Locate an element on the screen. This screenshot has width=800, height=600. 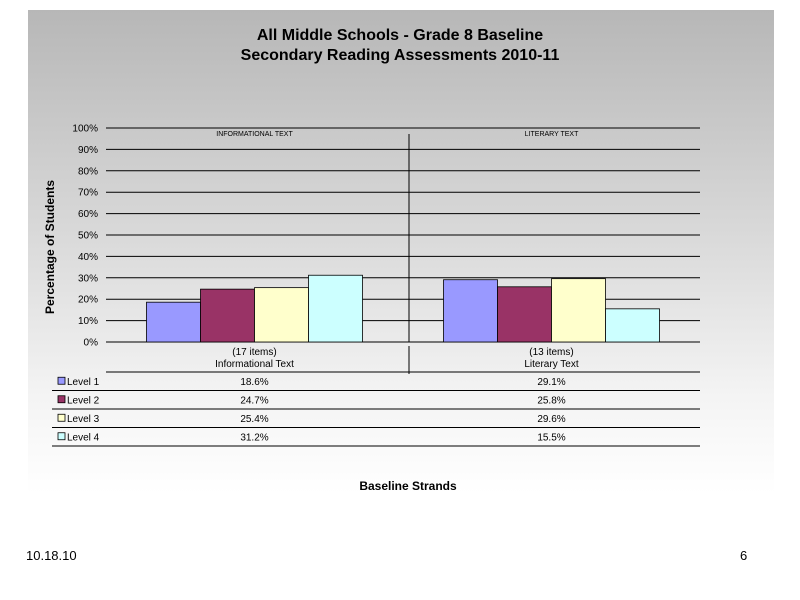
x-axis-title: Baseline Strands is located at coordinates (408, 486).